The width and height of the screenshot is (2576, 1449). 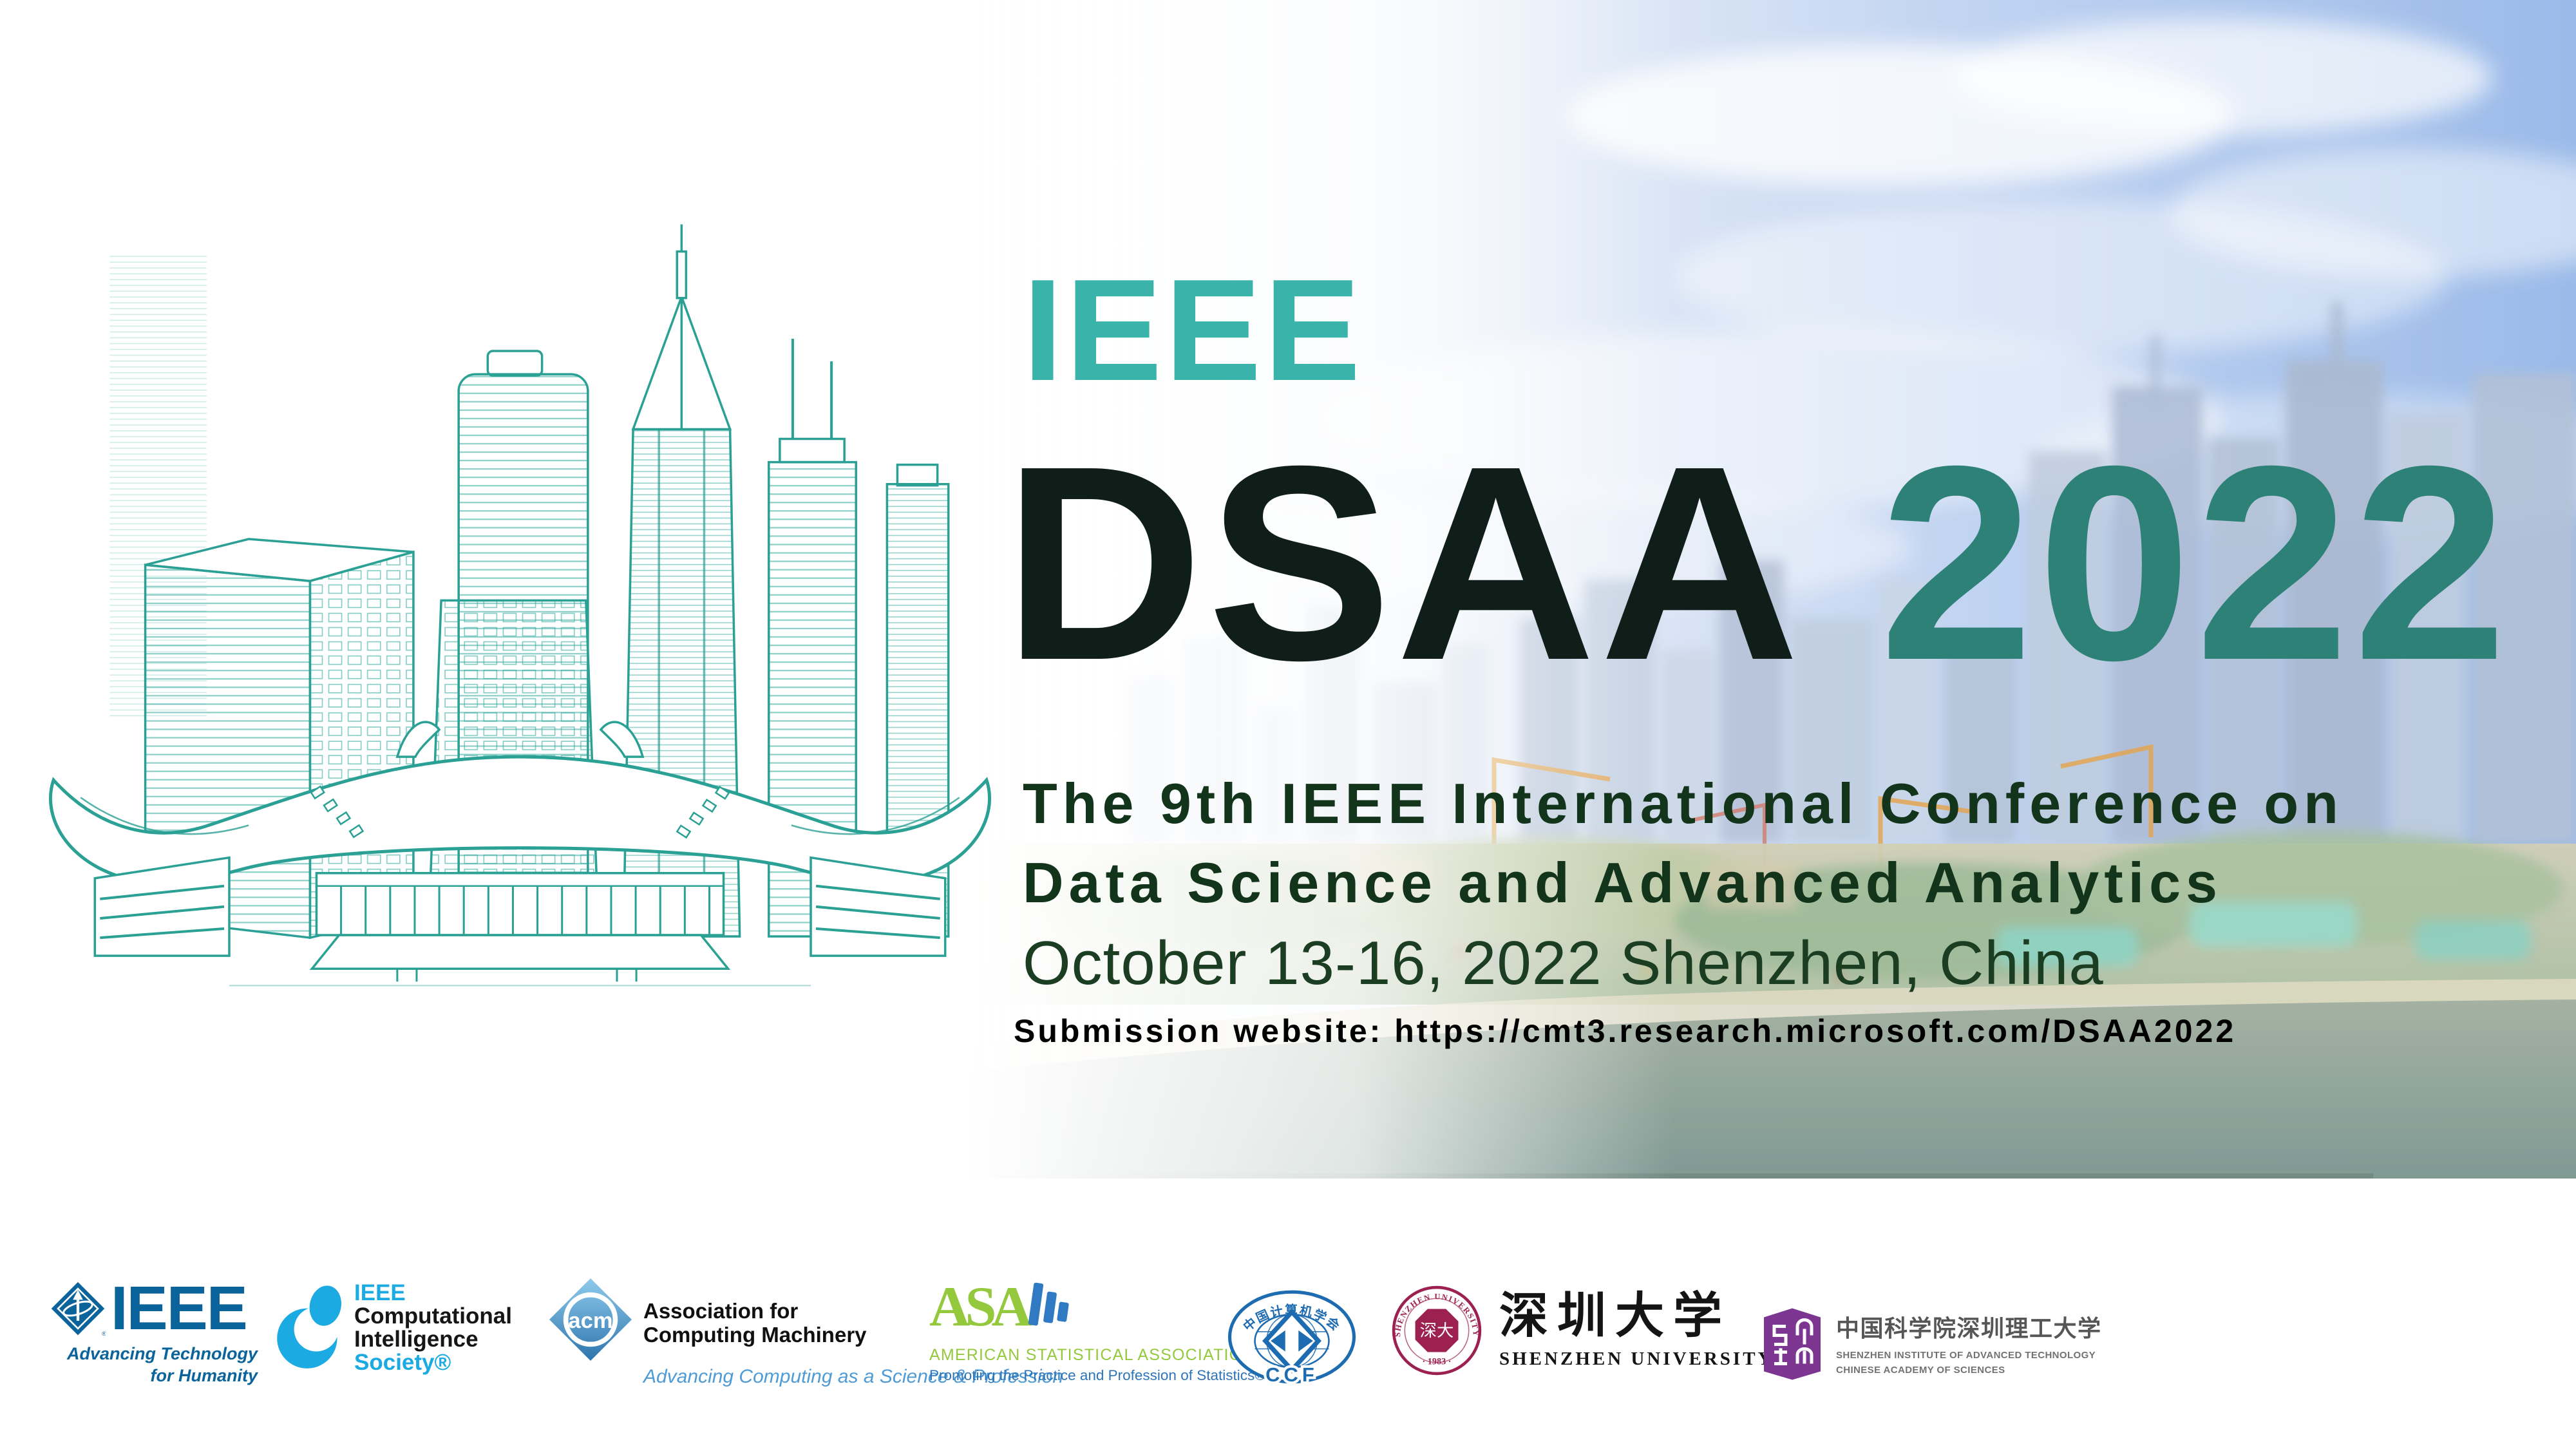 What do you see at coordinates (980, 1307) in the screenshot?
I see `asa-wordmark: ASA` at bounding box center [980, 1307].